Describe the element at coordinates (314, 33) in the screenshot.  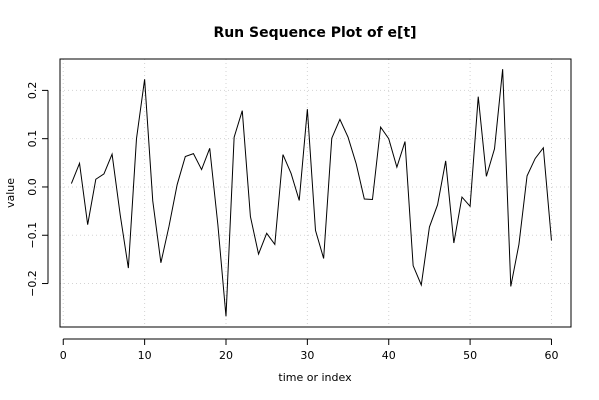
I see `chart-title: Run Sequence Plot of e[t]` at that location.